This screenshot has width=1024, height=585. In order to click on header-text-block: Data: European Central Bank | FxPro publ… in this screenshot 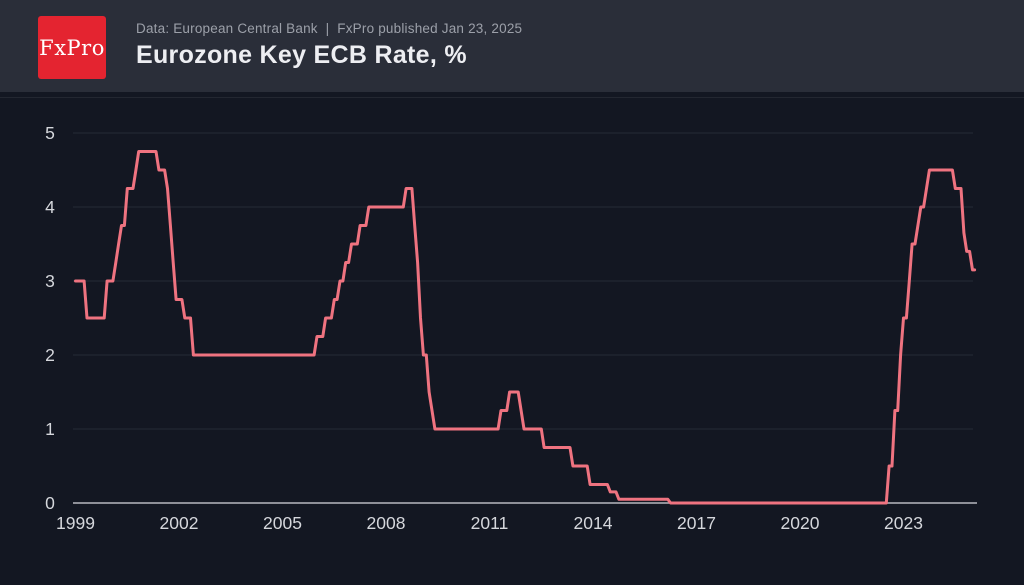, I will do `click(329, 45)`.